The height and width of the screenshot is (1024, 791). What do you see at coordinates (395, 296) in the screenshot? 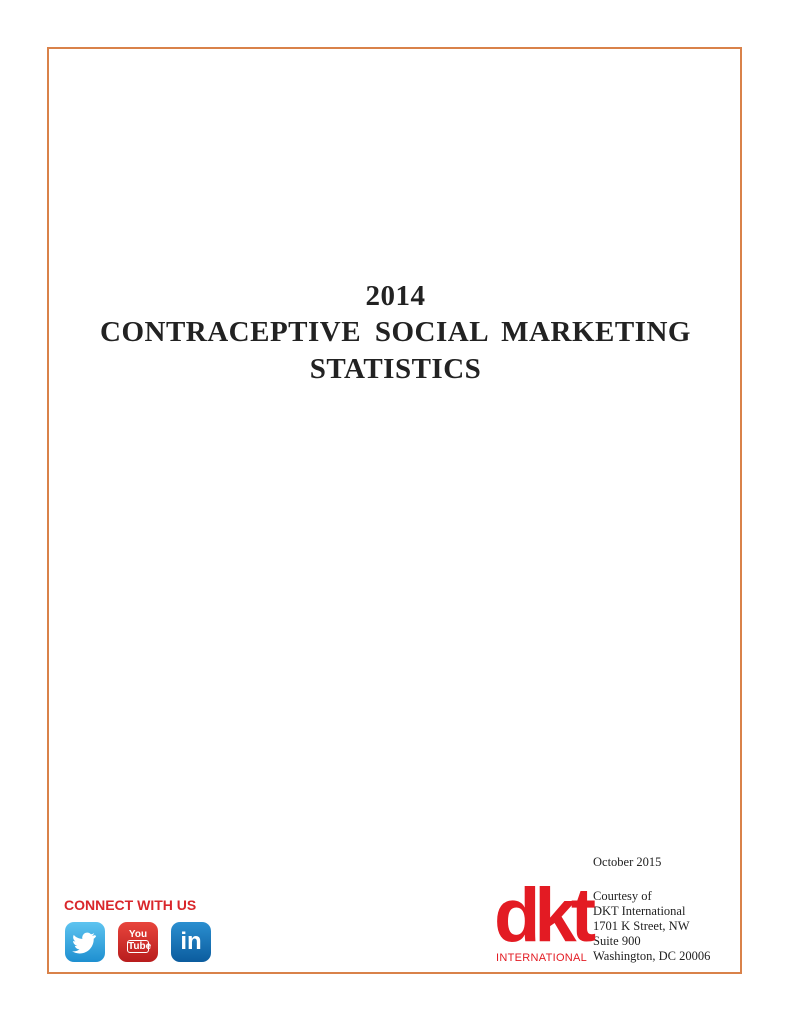
I see `title-year: 2014` at bounding box center [395, 296].